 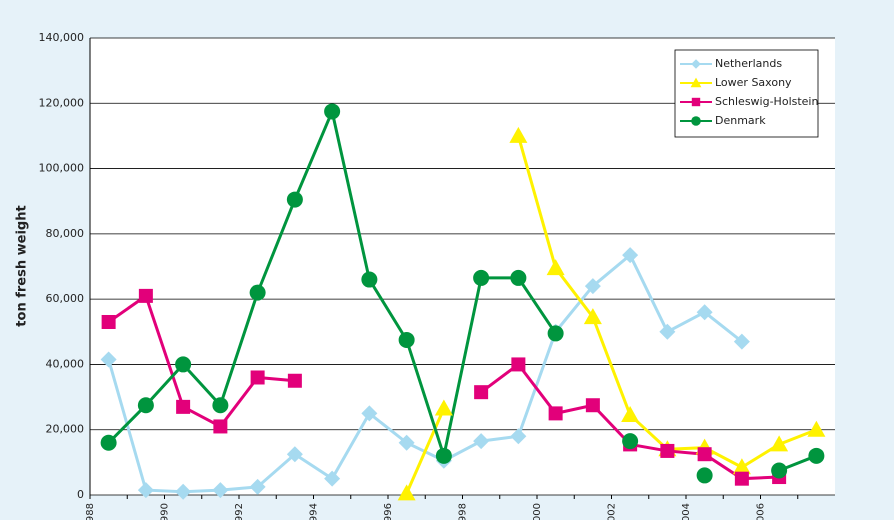 What do you see at coordinates (80, 494) in the screenshot?
I see `y-tick-label: 0` at bounding box center [80, 494].